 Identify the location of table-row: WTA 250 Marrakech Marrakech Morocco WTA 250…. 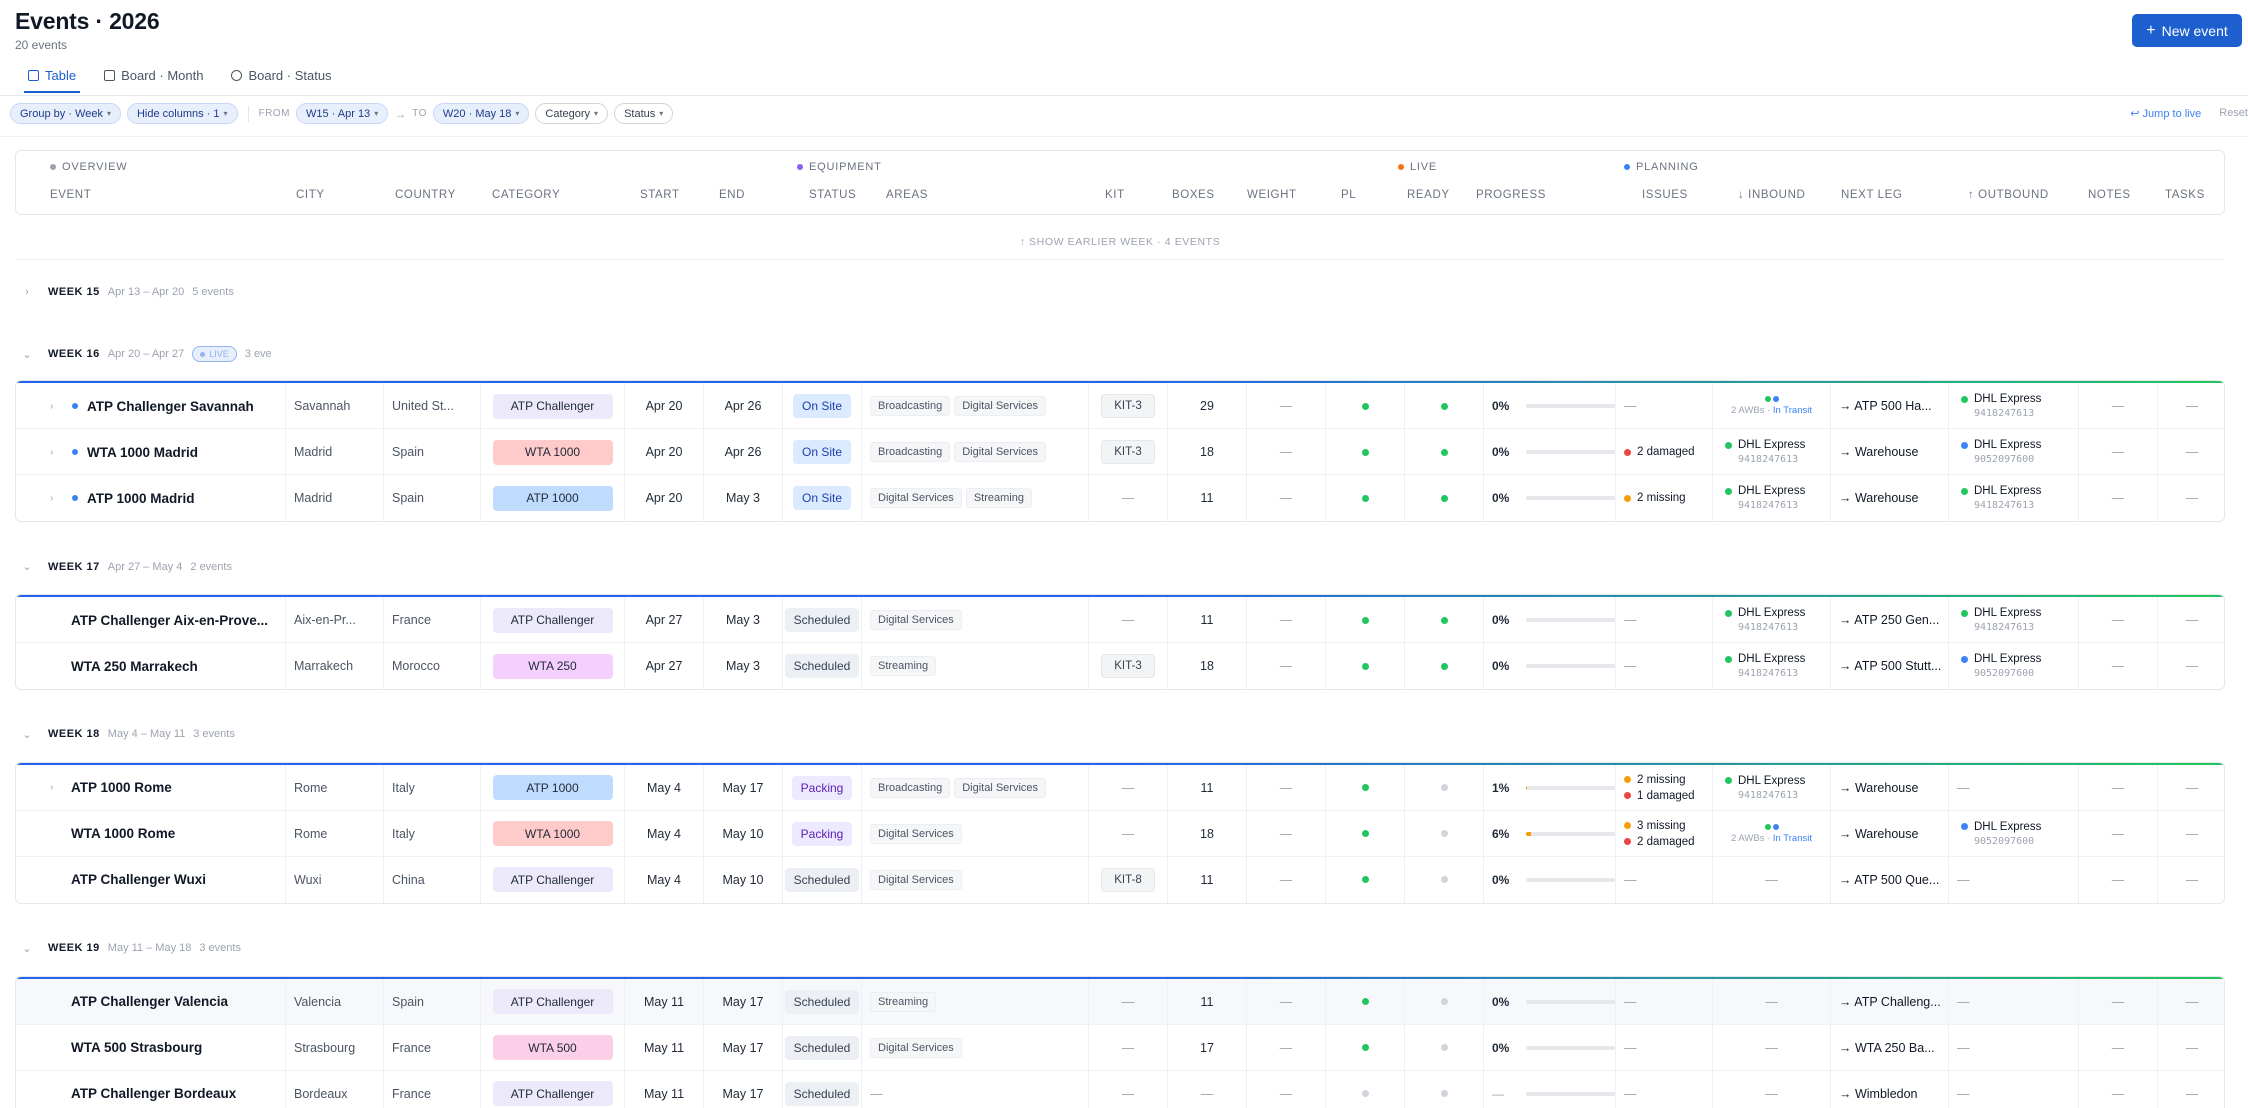
(1120, 666).